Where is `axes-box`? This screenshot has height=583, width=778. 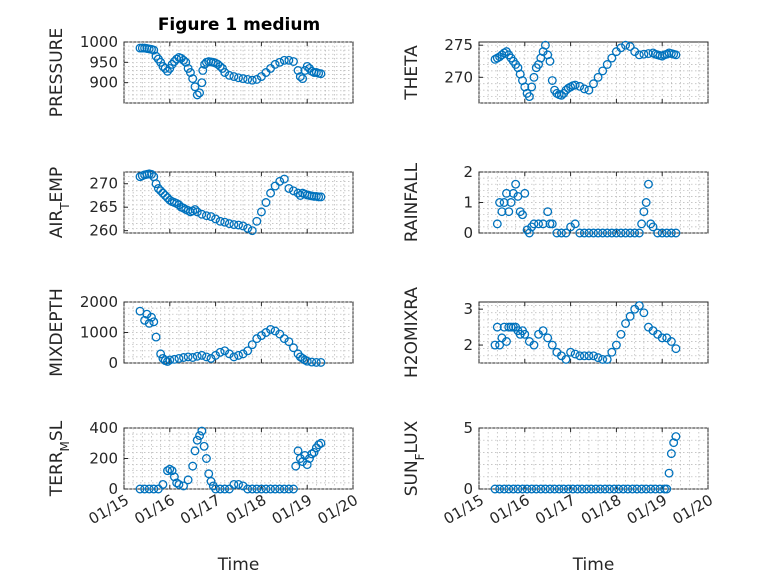 axes-box is located at coordinates (238, 458).